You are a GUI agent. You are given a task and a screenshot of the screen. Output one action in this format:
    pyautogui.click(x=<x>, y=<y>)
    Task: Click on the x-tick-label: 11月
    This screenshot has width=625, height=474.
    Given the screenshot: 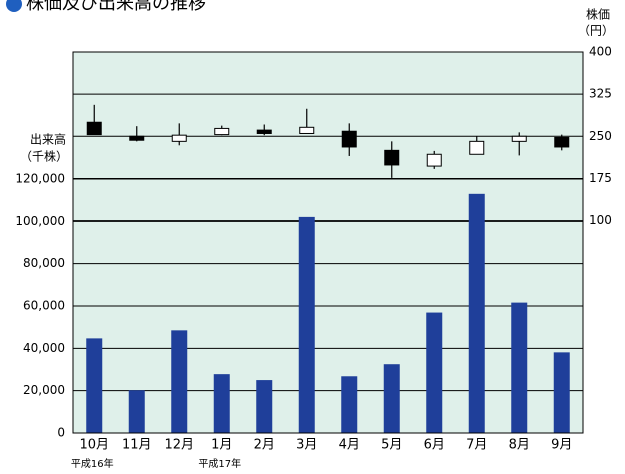 What is the action you would take?
    pyautogui.click(x=137, y=445)
    